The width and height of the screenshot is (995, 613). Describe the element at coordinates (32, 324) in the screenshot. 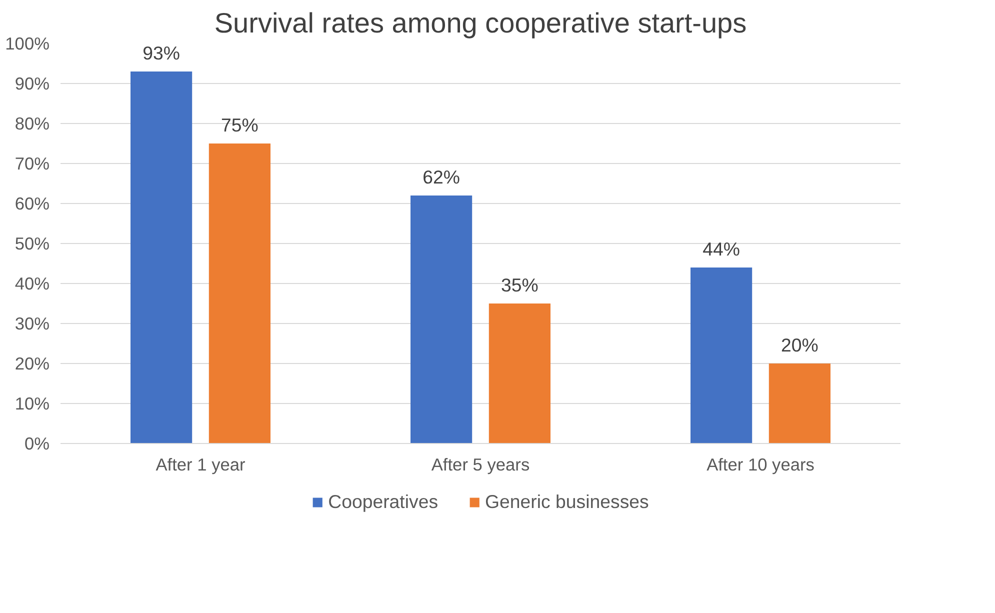

I see `y-tick-label: 30%` at that location.